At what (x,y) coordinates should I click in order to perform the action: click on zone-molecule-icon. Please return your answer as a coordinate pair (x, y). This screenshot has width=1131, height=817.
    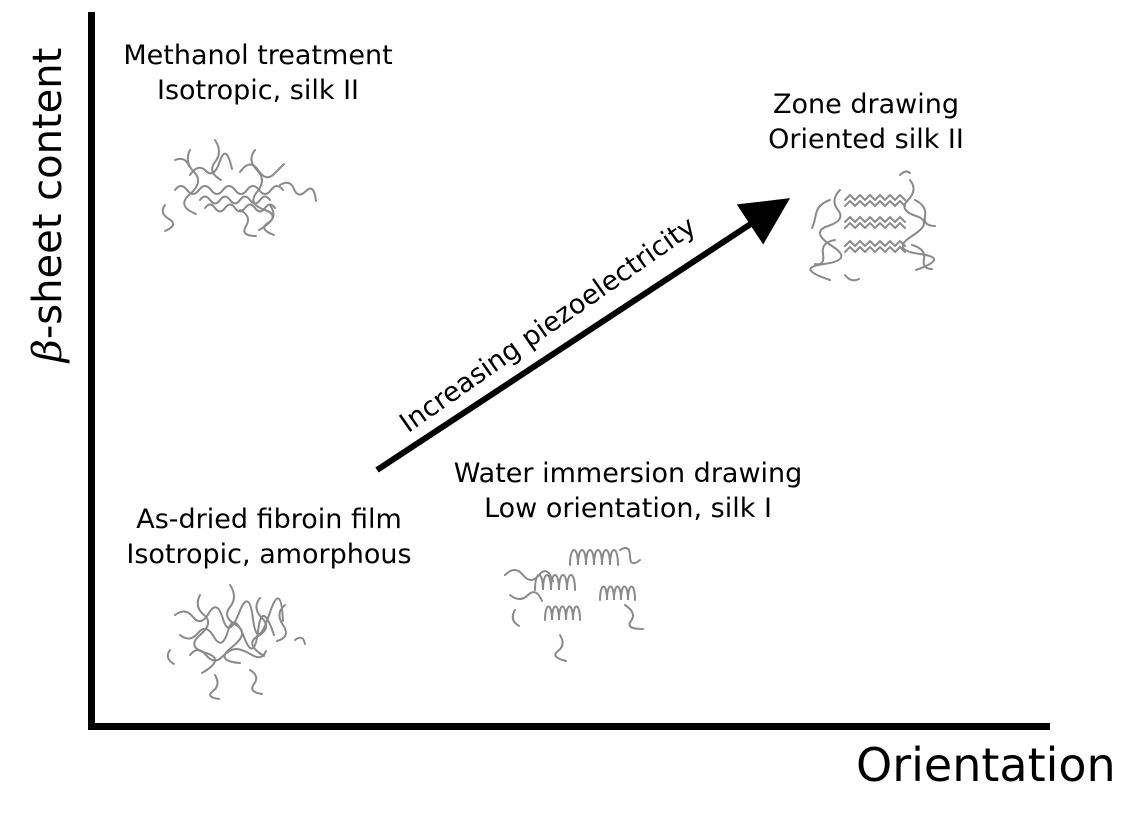
    Looking at the image, I should click on (872, 226).